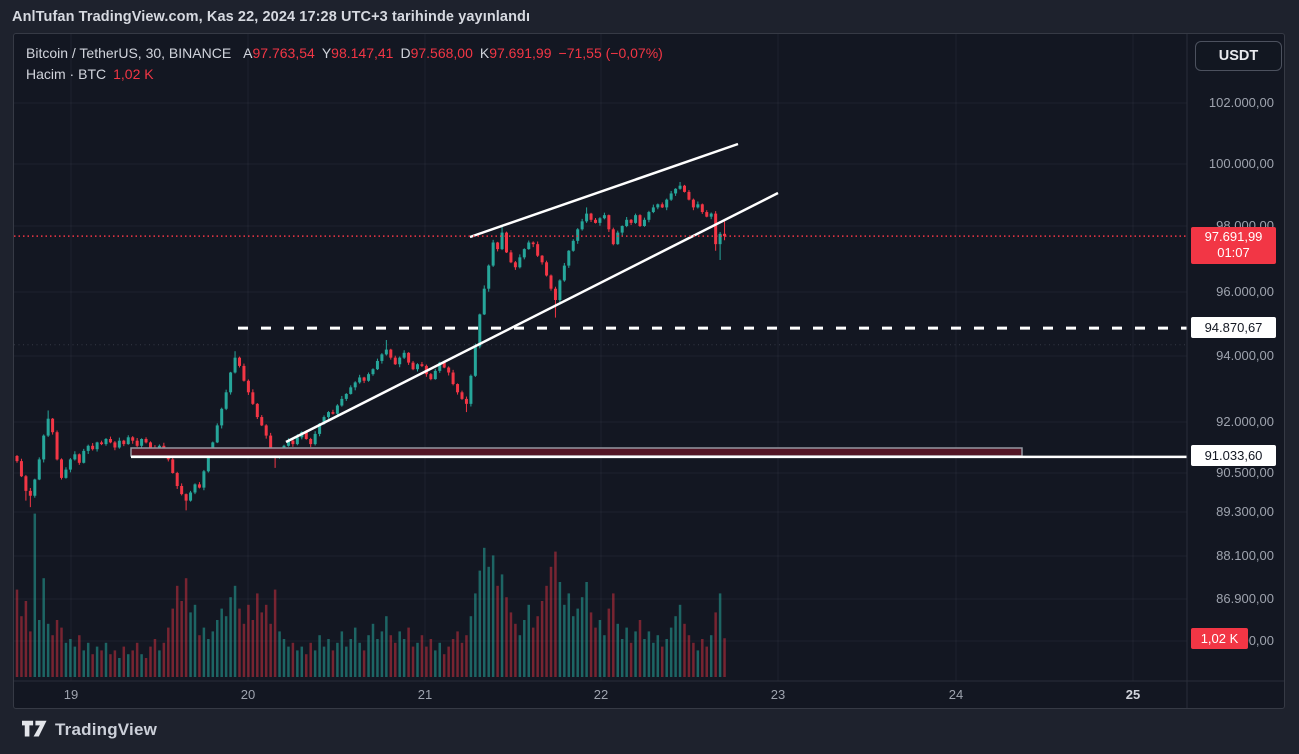 This screenshot has height=754, width=1299. I want to click on support-price-flag: 91.033,60, so click(1233, 455).